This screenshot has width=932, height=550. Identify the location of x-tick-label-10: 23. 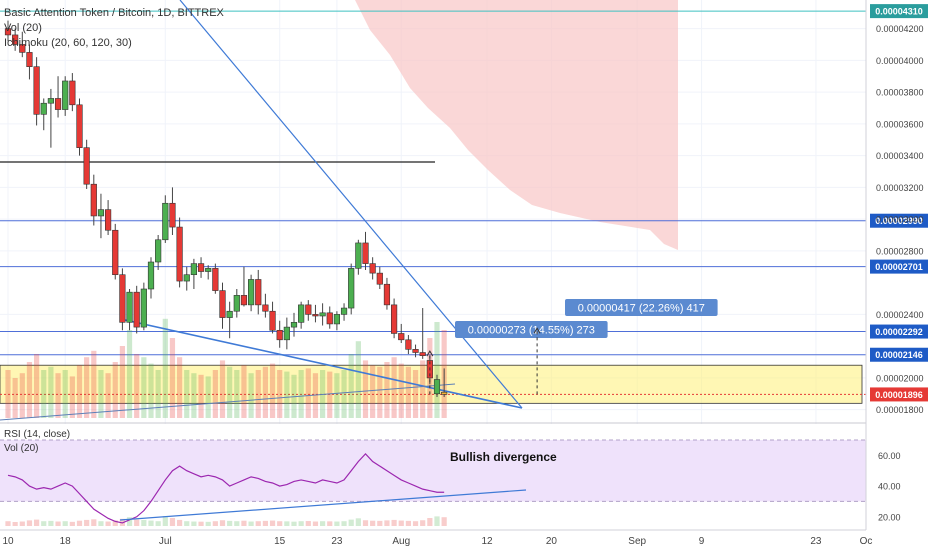
(816, 541).